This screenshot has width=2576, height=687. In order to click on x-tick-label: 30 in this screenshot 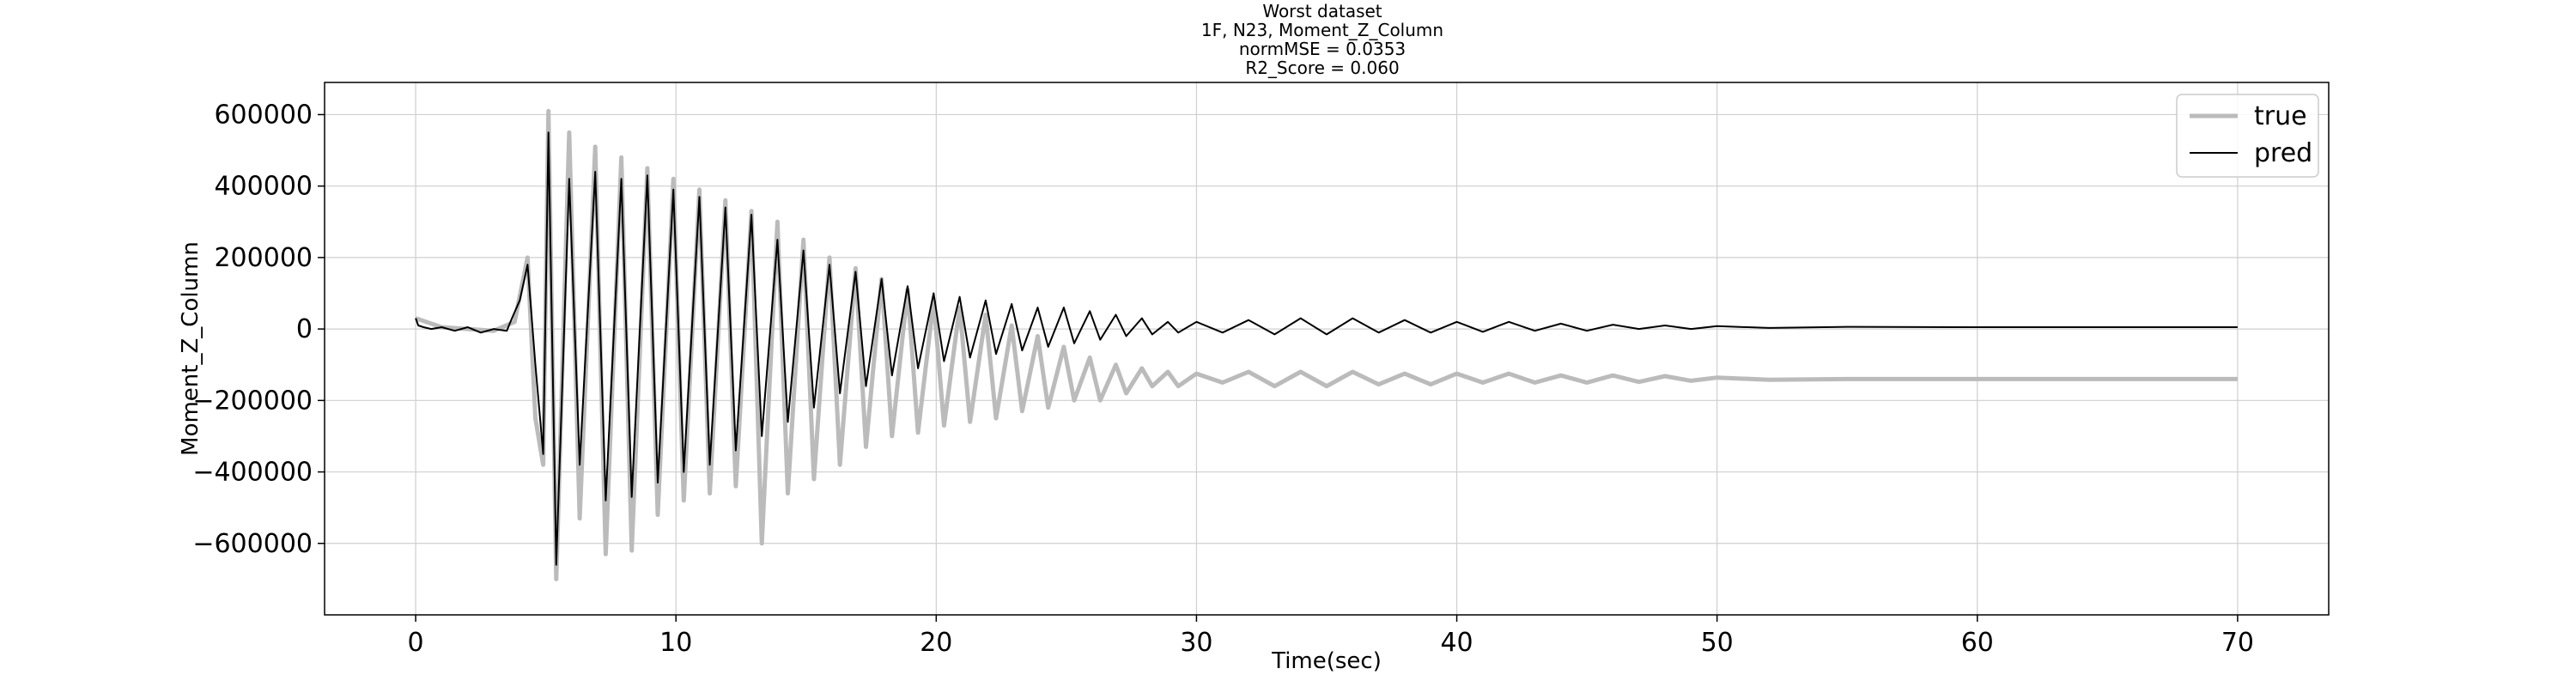, I will do `click(1196, 643)`.